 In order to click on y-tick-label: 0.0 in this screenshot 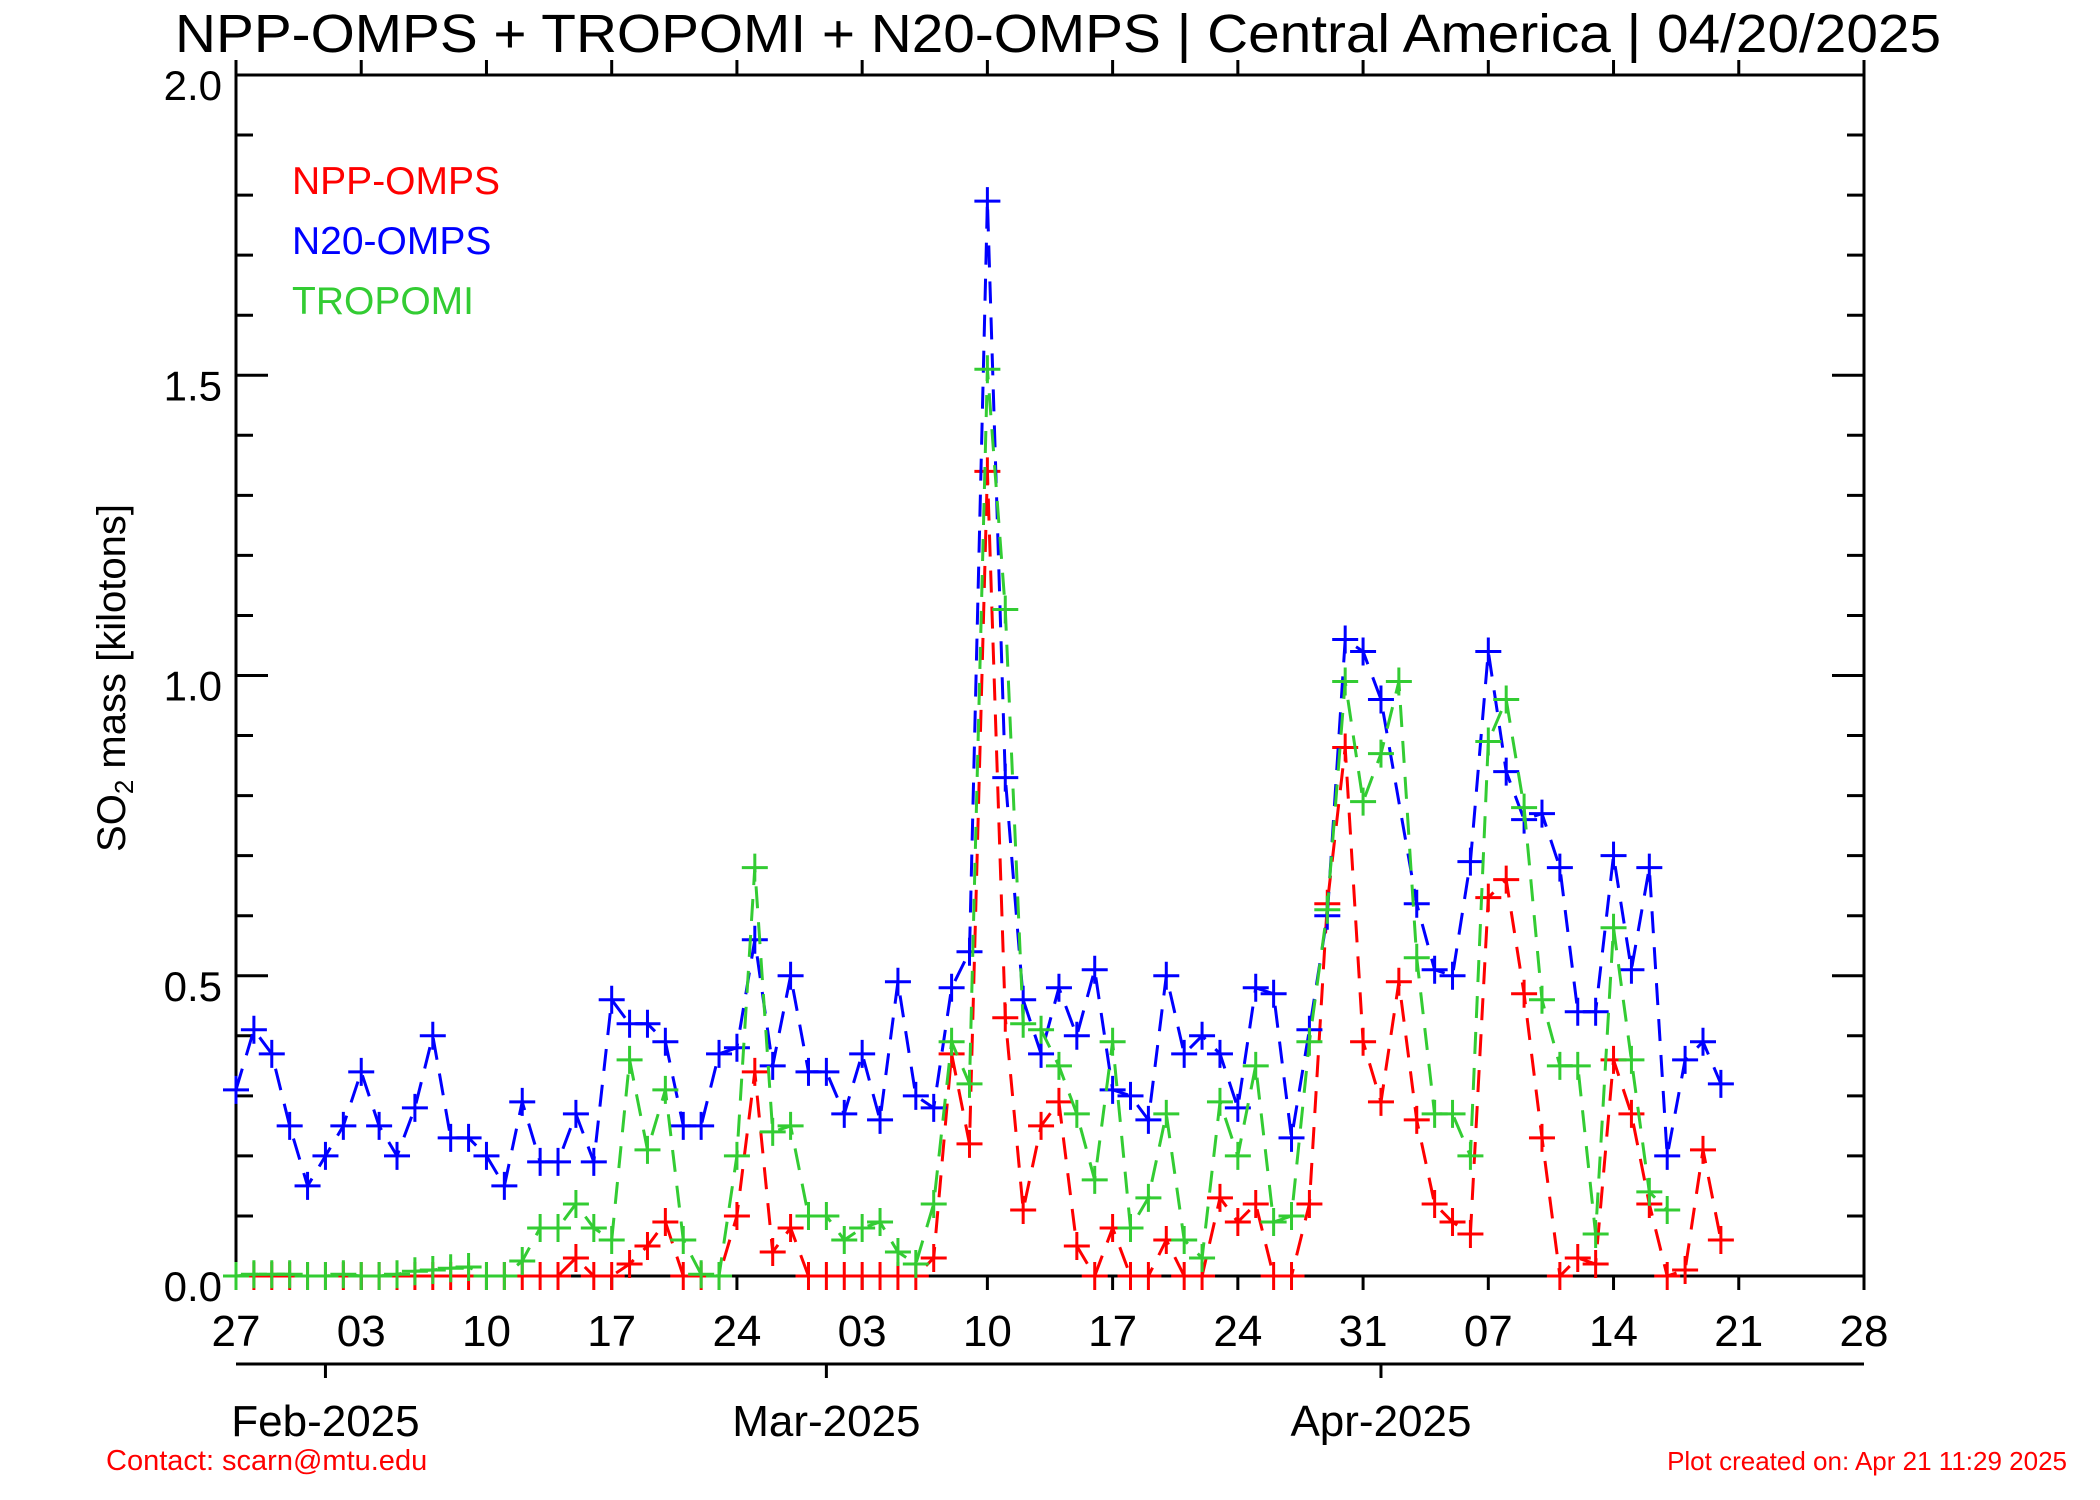, I will do `click(193, 1286)`.